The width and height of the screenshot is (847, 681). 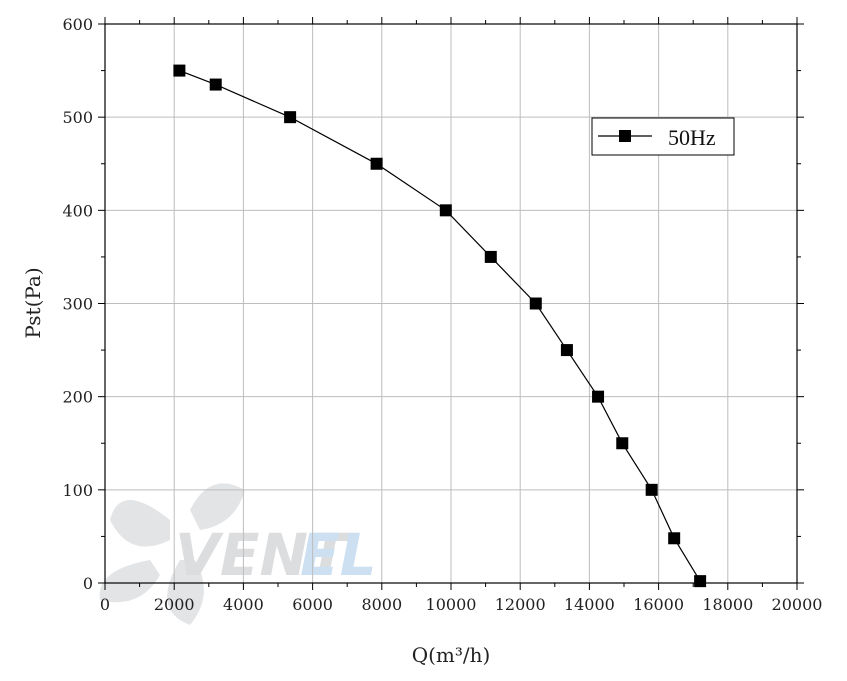 I want to click on x-tick-label: 6000, so click(x=312, y=604).